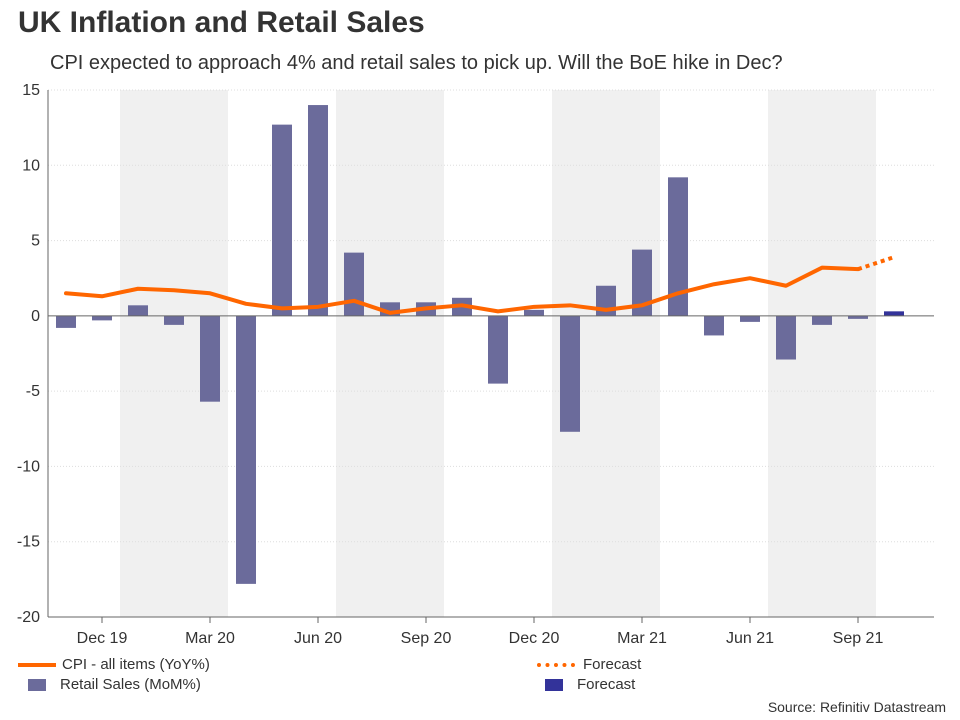 The width and height of the screenshot is (960, 720). What do you see at coordinates (876, 263) in the screenshot?
I see `cpi-forecast-line` at bounding box center [876, 263].